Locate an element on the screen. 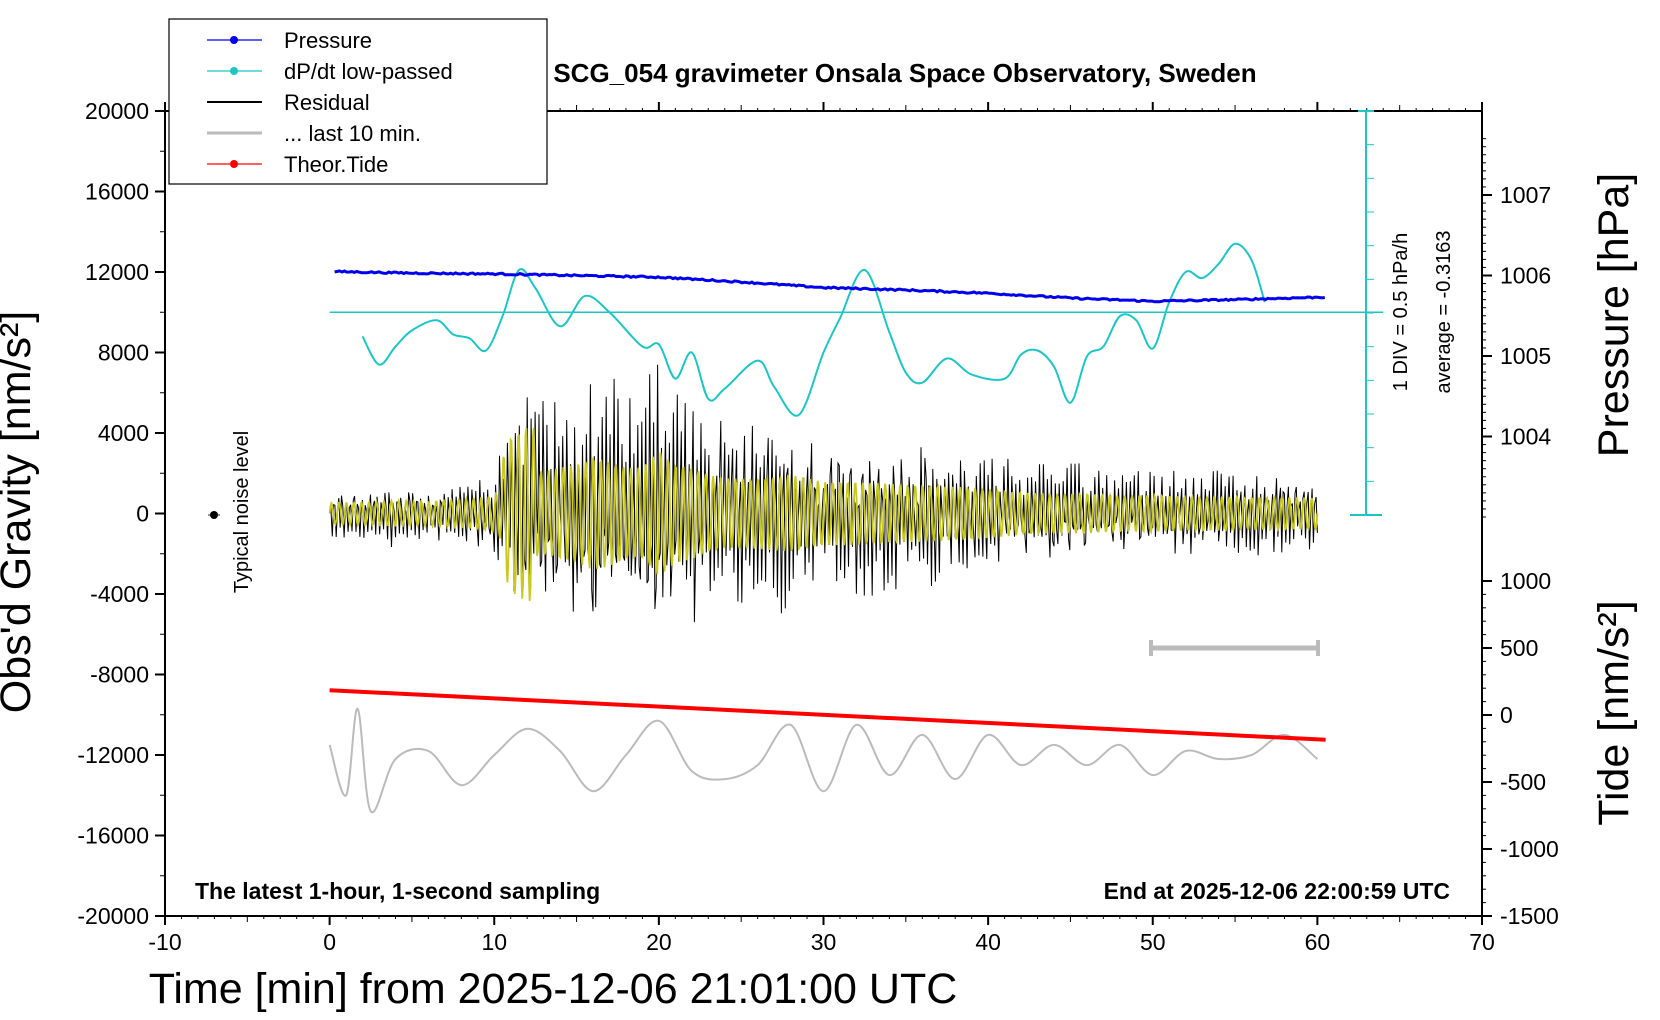  y-tick-label-pressure: 1004 is located at coordinates (1525, 437).